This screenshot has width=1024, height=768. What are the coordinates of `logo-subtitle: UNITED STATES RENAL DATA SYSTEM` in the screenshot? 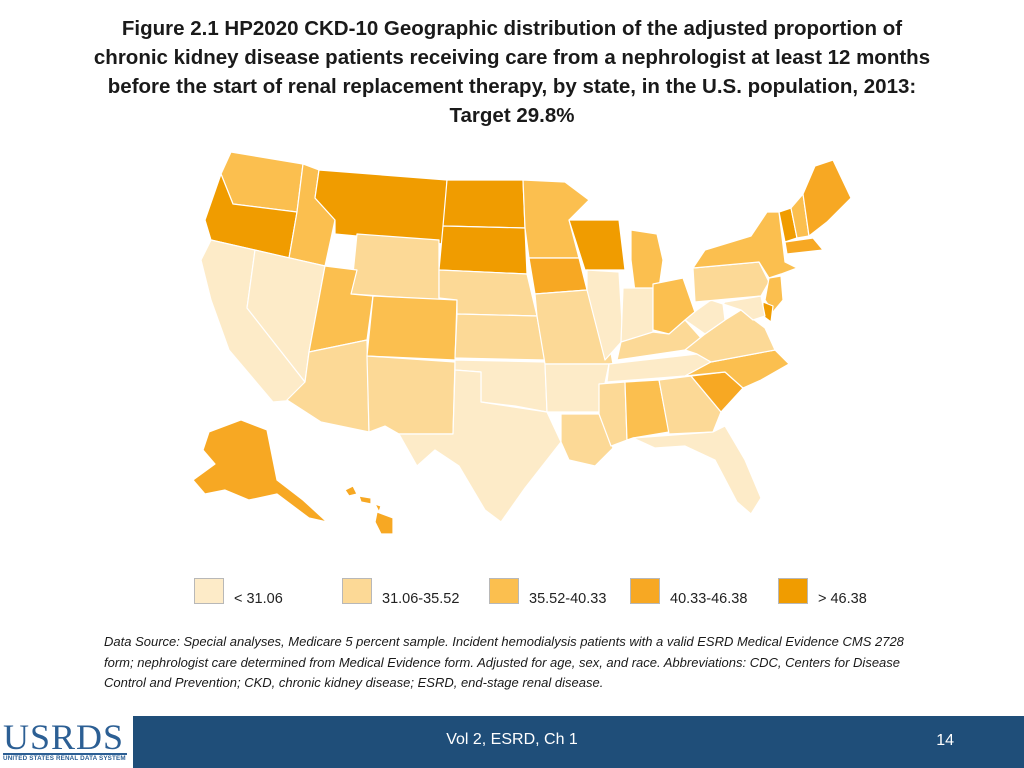 It's located at (64, 758).